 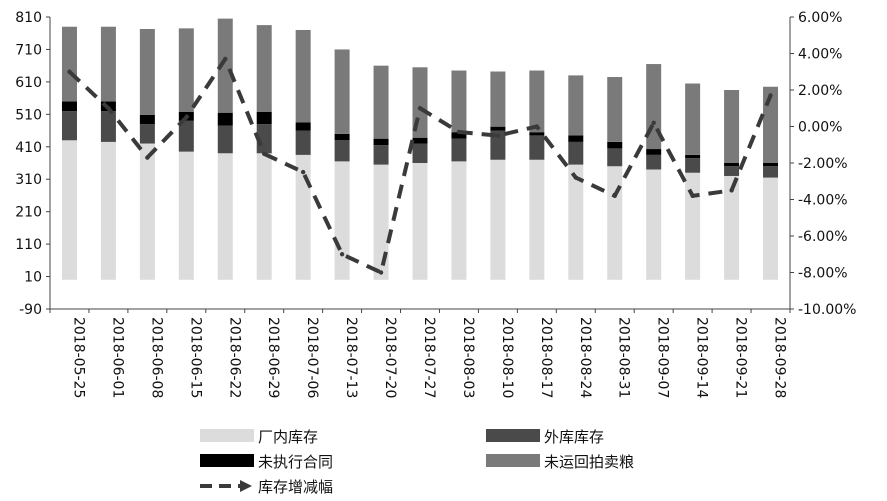 What do you see at coordinates (246, 486) in the screenshot?
I see `legend-arrow-icon` at bounding box center [246, 486].